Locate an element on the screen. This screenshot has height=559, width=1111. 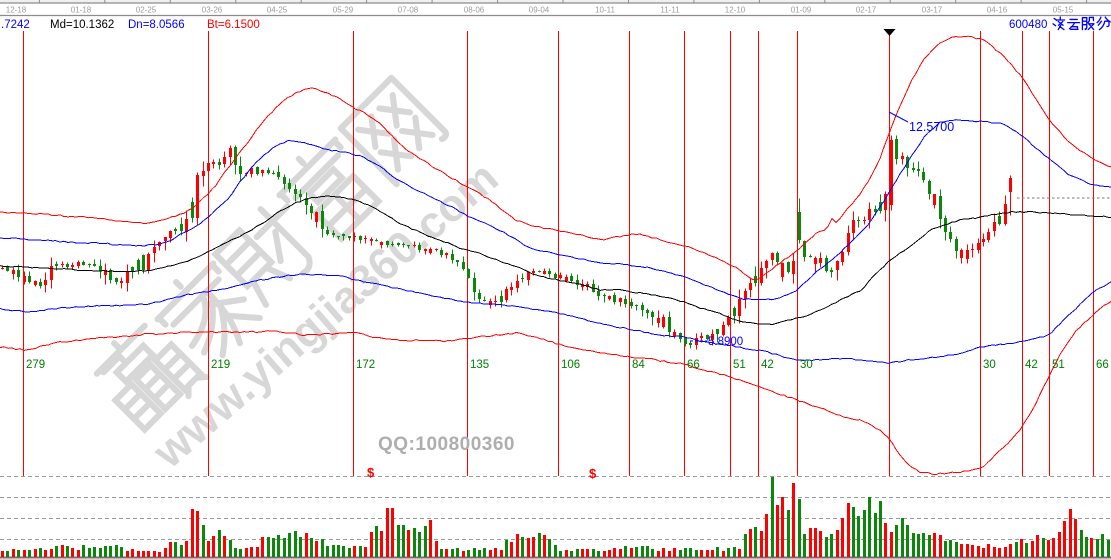
svg-text: 01-09 is located at coordinates (801, 10).